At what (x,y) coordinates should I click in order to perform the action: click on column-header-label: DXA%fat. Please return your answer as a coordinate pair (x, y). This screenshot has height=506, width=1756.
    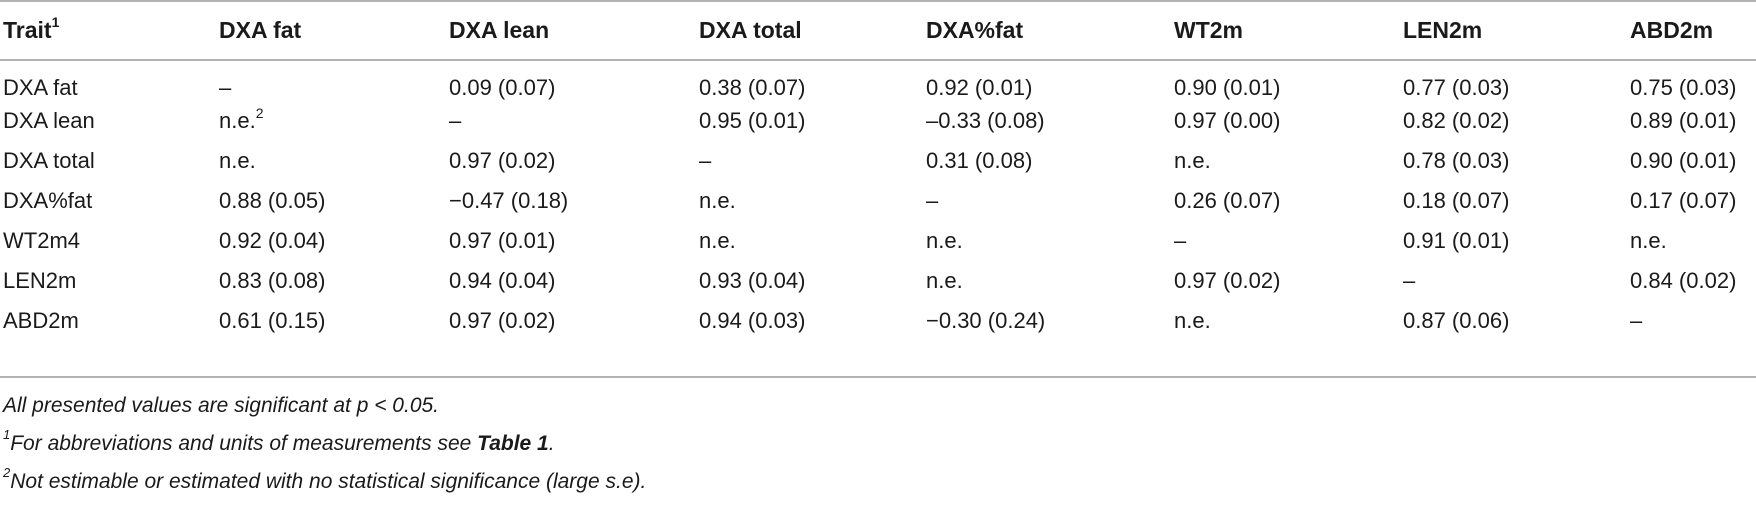
    Looking at the image, I should click on (975, 30).